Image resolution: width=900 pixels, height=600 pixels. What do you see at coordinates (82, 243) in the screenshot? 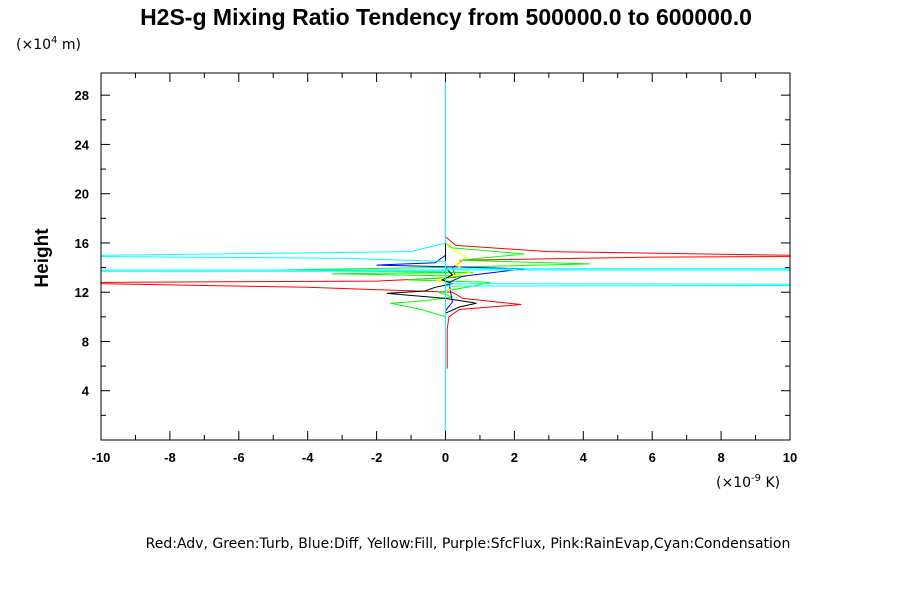
I see `y-tick-label: 16` at bounding box center [82, 243].